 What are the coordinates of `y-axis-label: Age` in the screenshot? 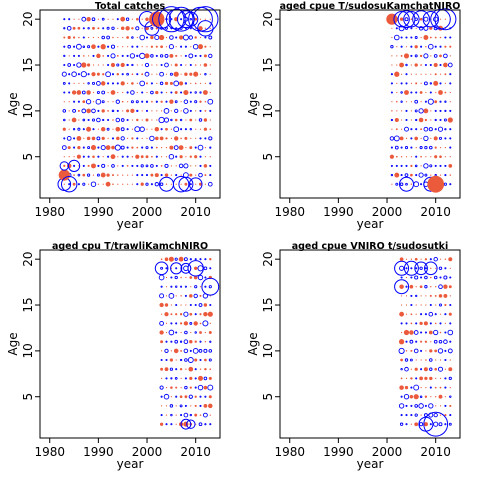 It's located at (253, 103).